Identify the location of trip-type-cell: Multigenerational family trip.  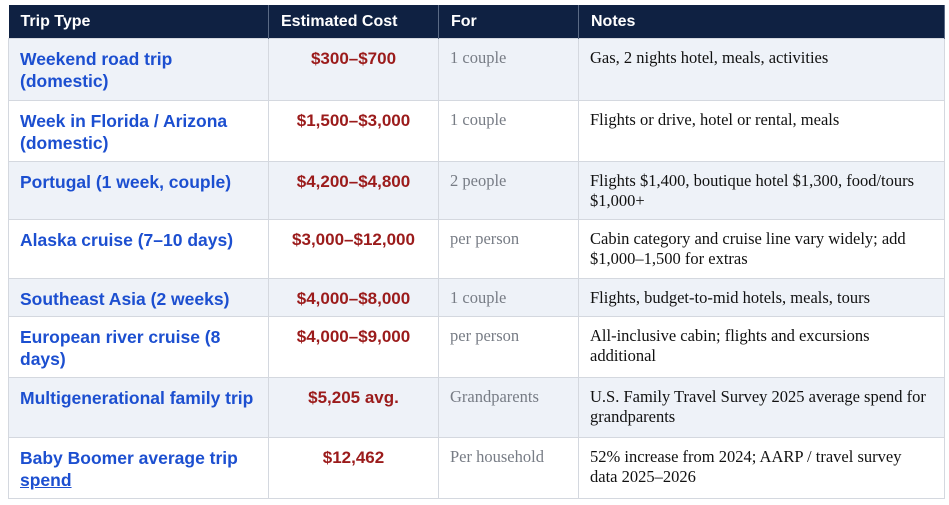
(138, 407).